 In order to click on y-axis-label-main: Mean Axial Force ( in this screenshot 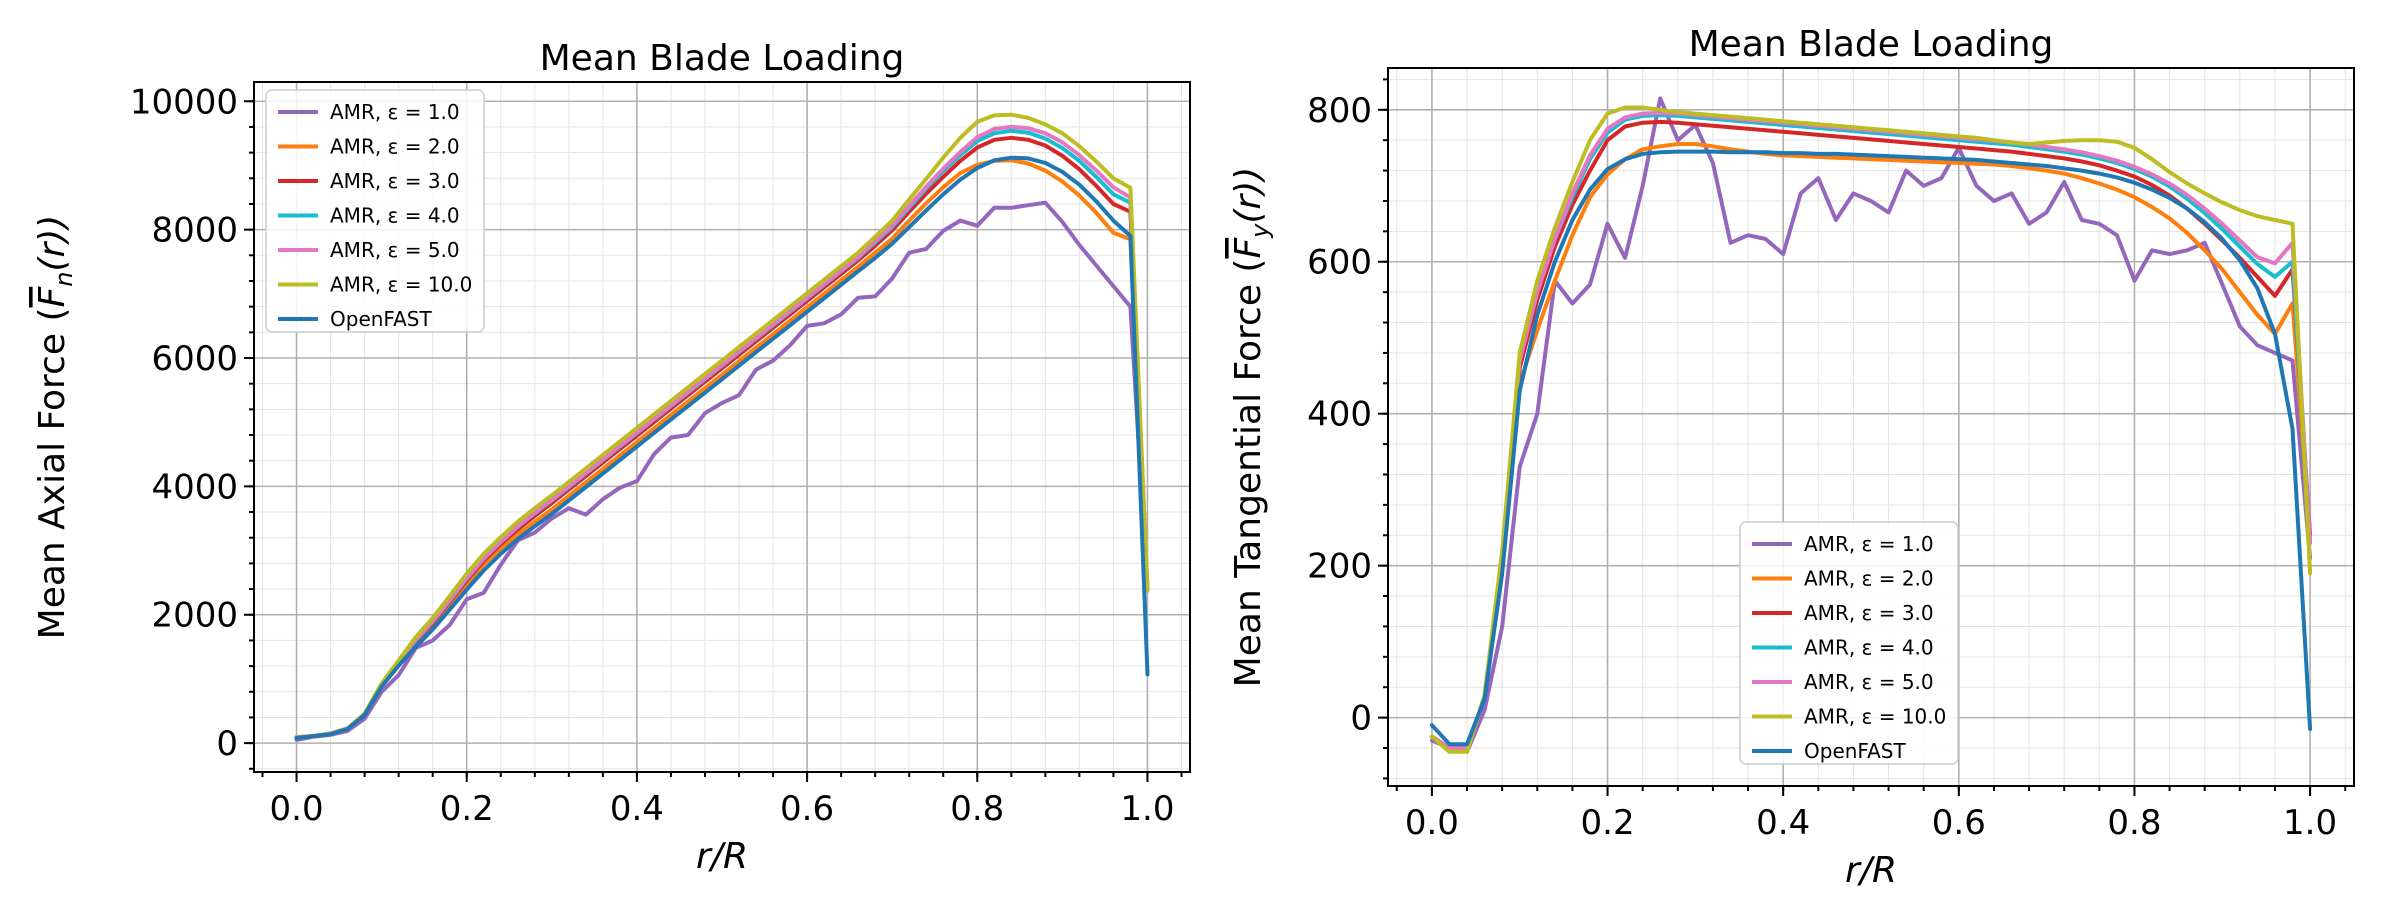, I will do `click(52, 474)`.